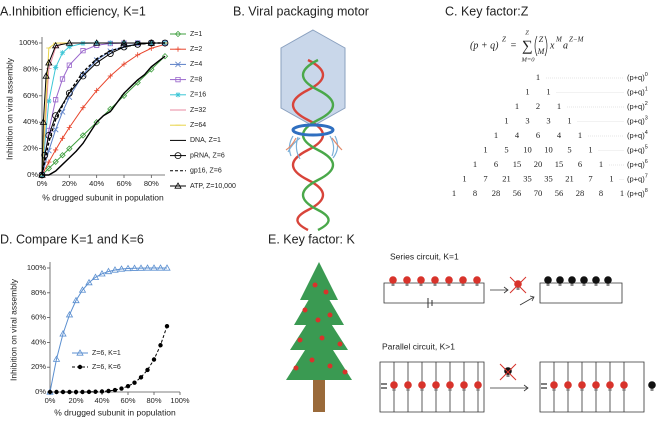  Describe the element at coordinates (637, 164) in the screenshot. I see `row-label: (p+q)6` at that location.